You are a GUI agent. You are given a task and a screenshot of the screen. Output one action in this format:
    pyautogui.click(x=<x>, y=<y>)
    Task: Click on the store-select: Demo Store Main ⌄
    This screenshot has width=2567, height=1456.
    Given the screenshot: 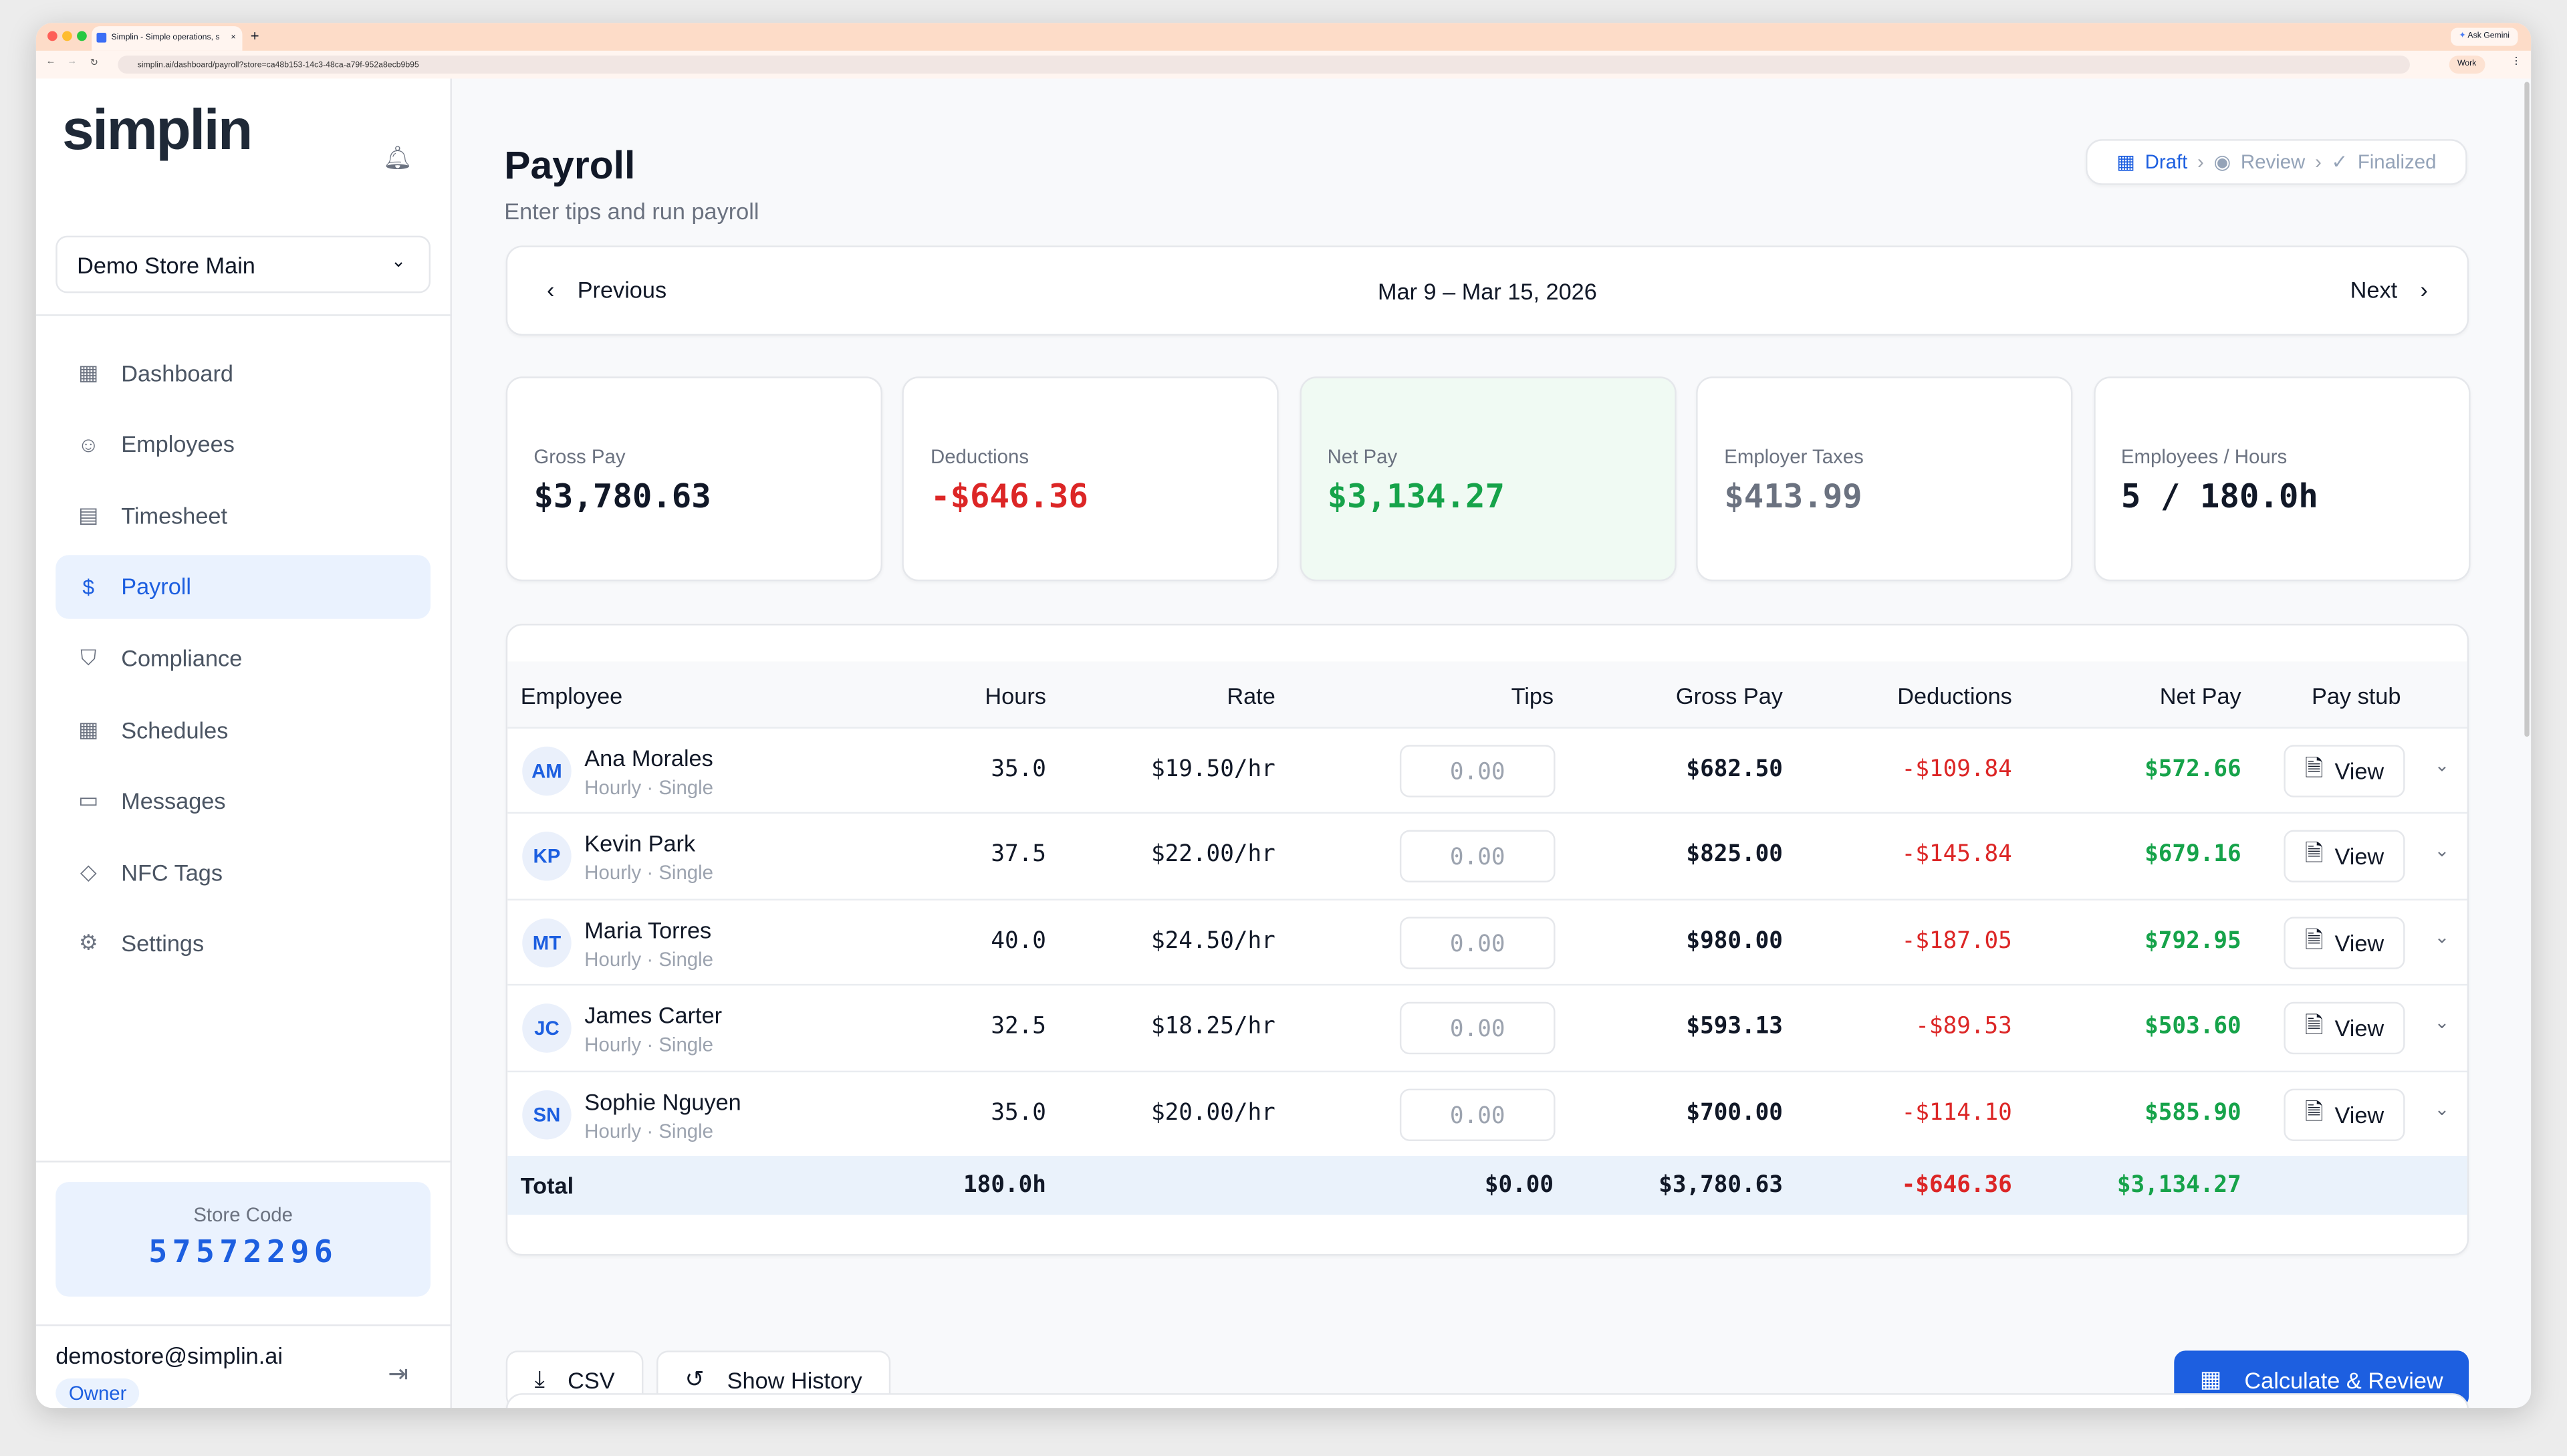 What is the action you would take?
    pyautogui.click(x=243, y=264)
    